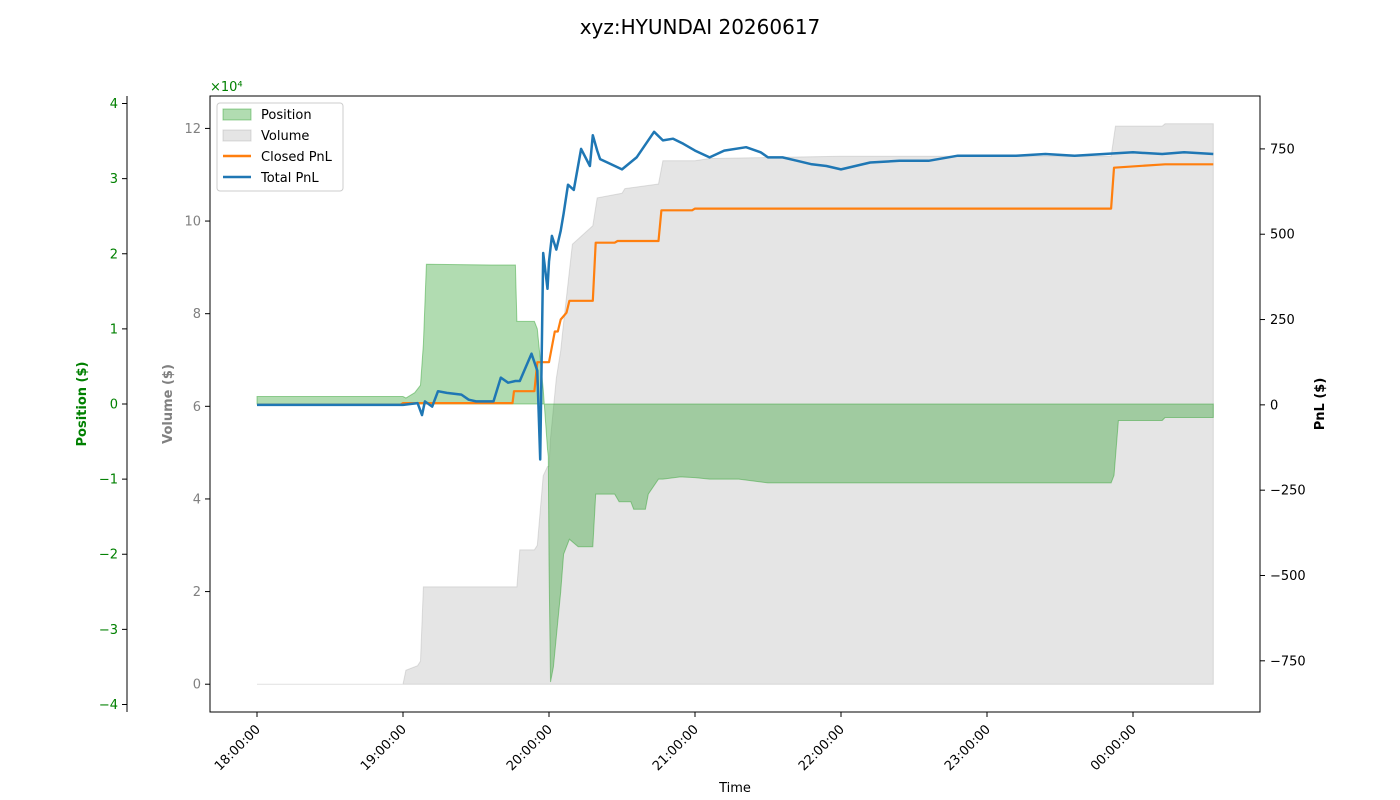 This screenshot has height=800, width=1400. I want to click on volume-tick-label: 2, so click(197, 592).